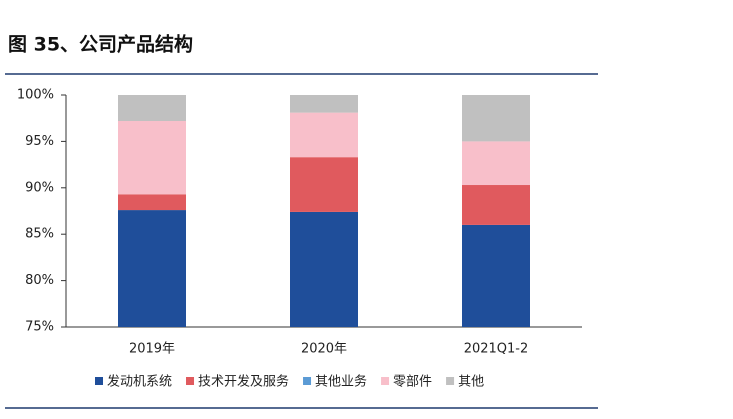 The height and width of the screenshot is (419, 733). What do you see at coordinates (39, 327) in the screenshot?
I see `y-tick-label: 75%` at bounding box center [39, 327].